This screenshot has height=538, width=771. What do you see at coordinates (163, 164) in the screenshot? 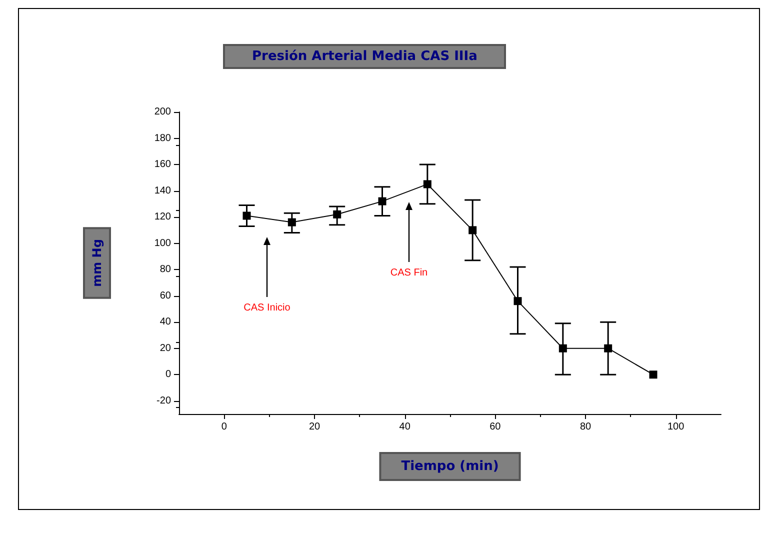
I see `y-tick-label: 160` at bounding box center [163, 164].